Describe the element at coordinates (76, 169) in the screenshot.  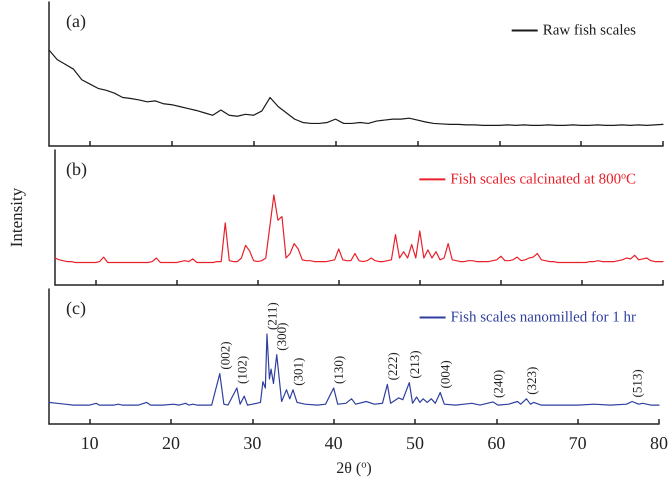
I see `chart-title: (b)` at that location.